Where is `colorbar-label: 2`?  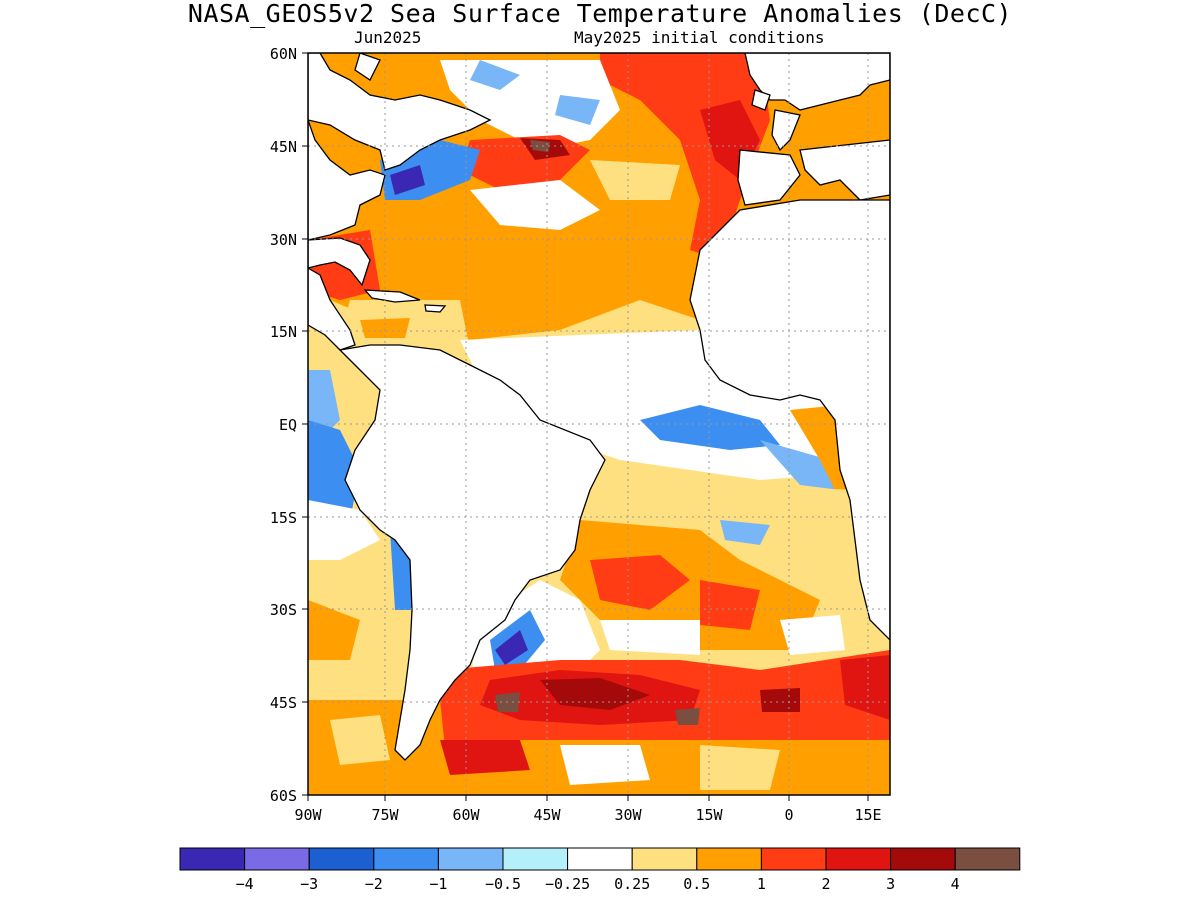 colorbar-label: 2 is located at coordinates (825, 884).